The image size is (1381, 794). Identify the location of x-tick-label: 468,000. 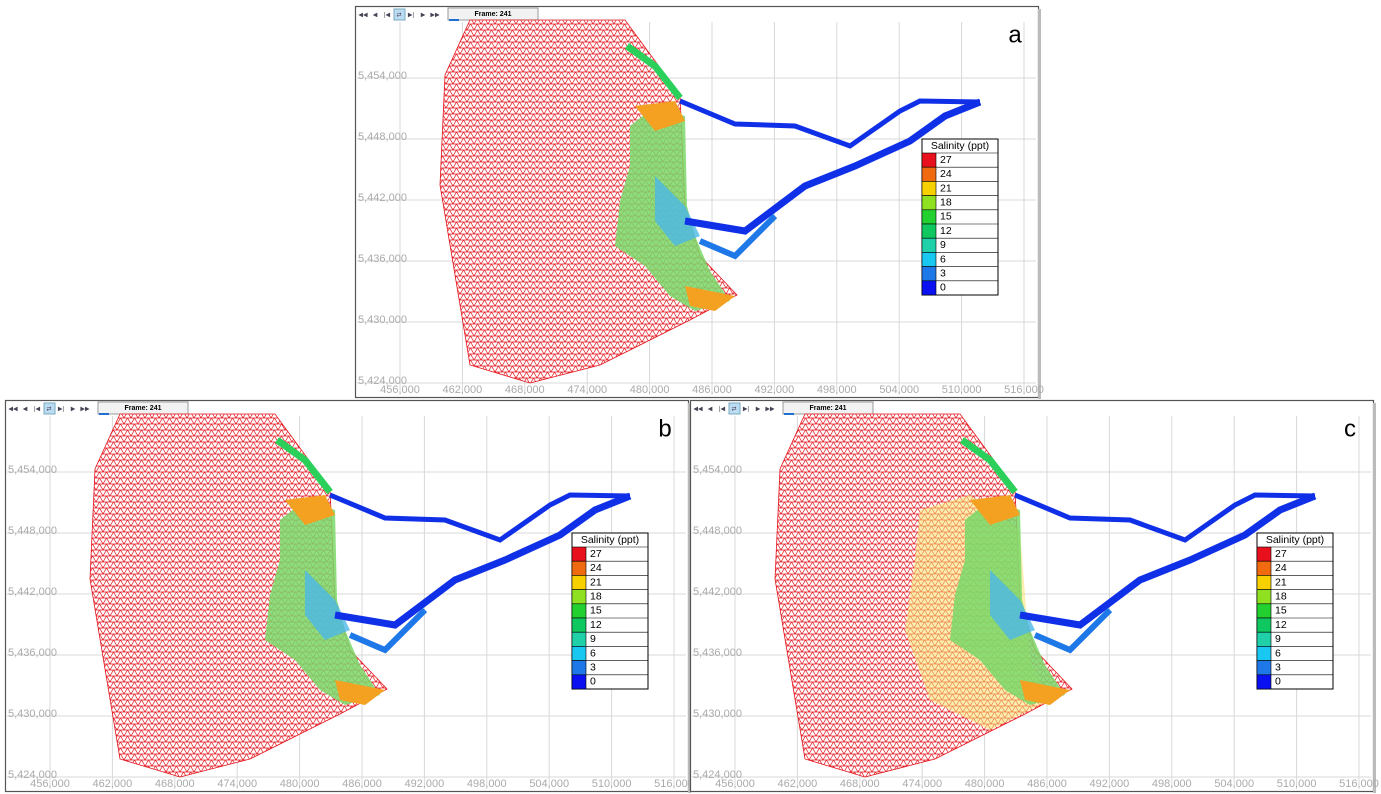
(525, 390).